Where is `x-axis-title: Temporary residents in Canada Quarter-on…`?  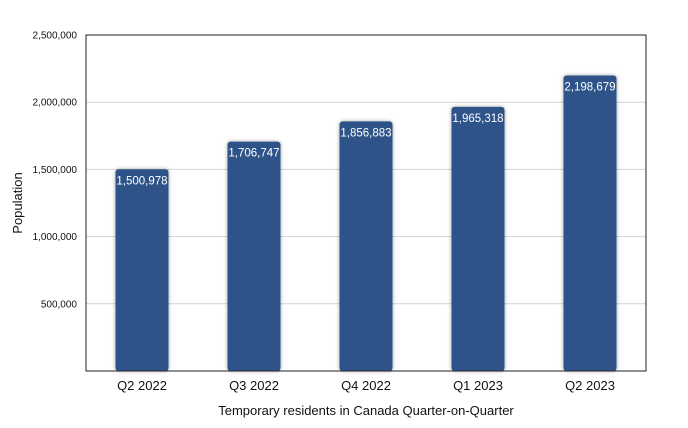 x-axis-title: Temporary residents in Canada Quarter-on… is located at coordinates (366, 410).